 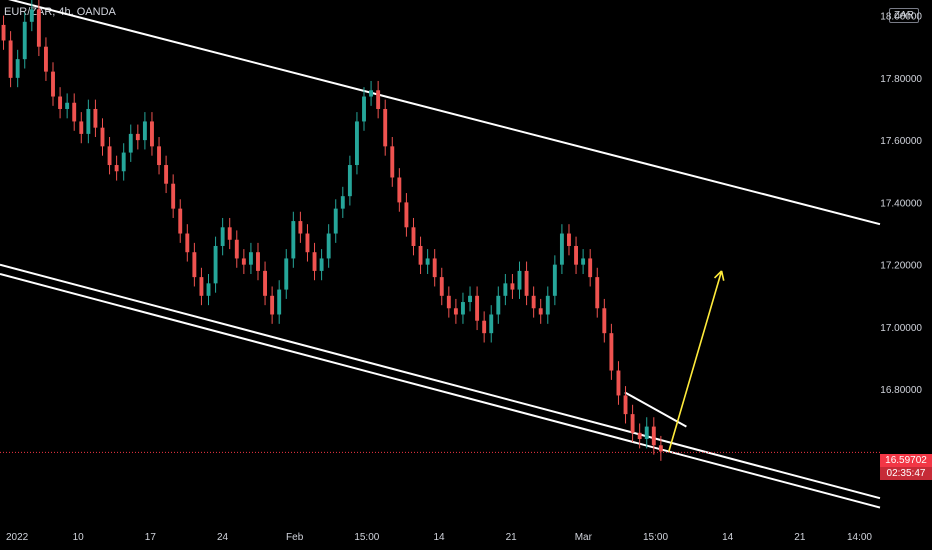 I want to click on x-axis: 2022 10 17 24 Feb 15:00 14 21 Mar 15:00 14 21 14:00, so click(x=439, y=537).